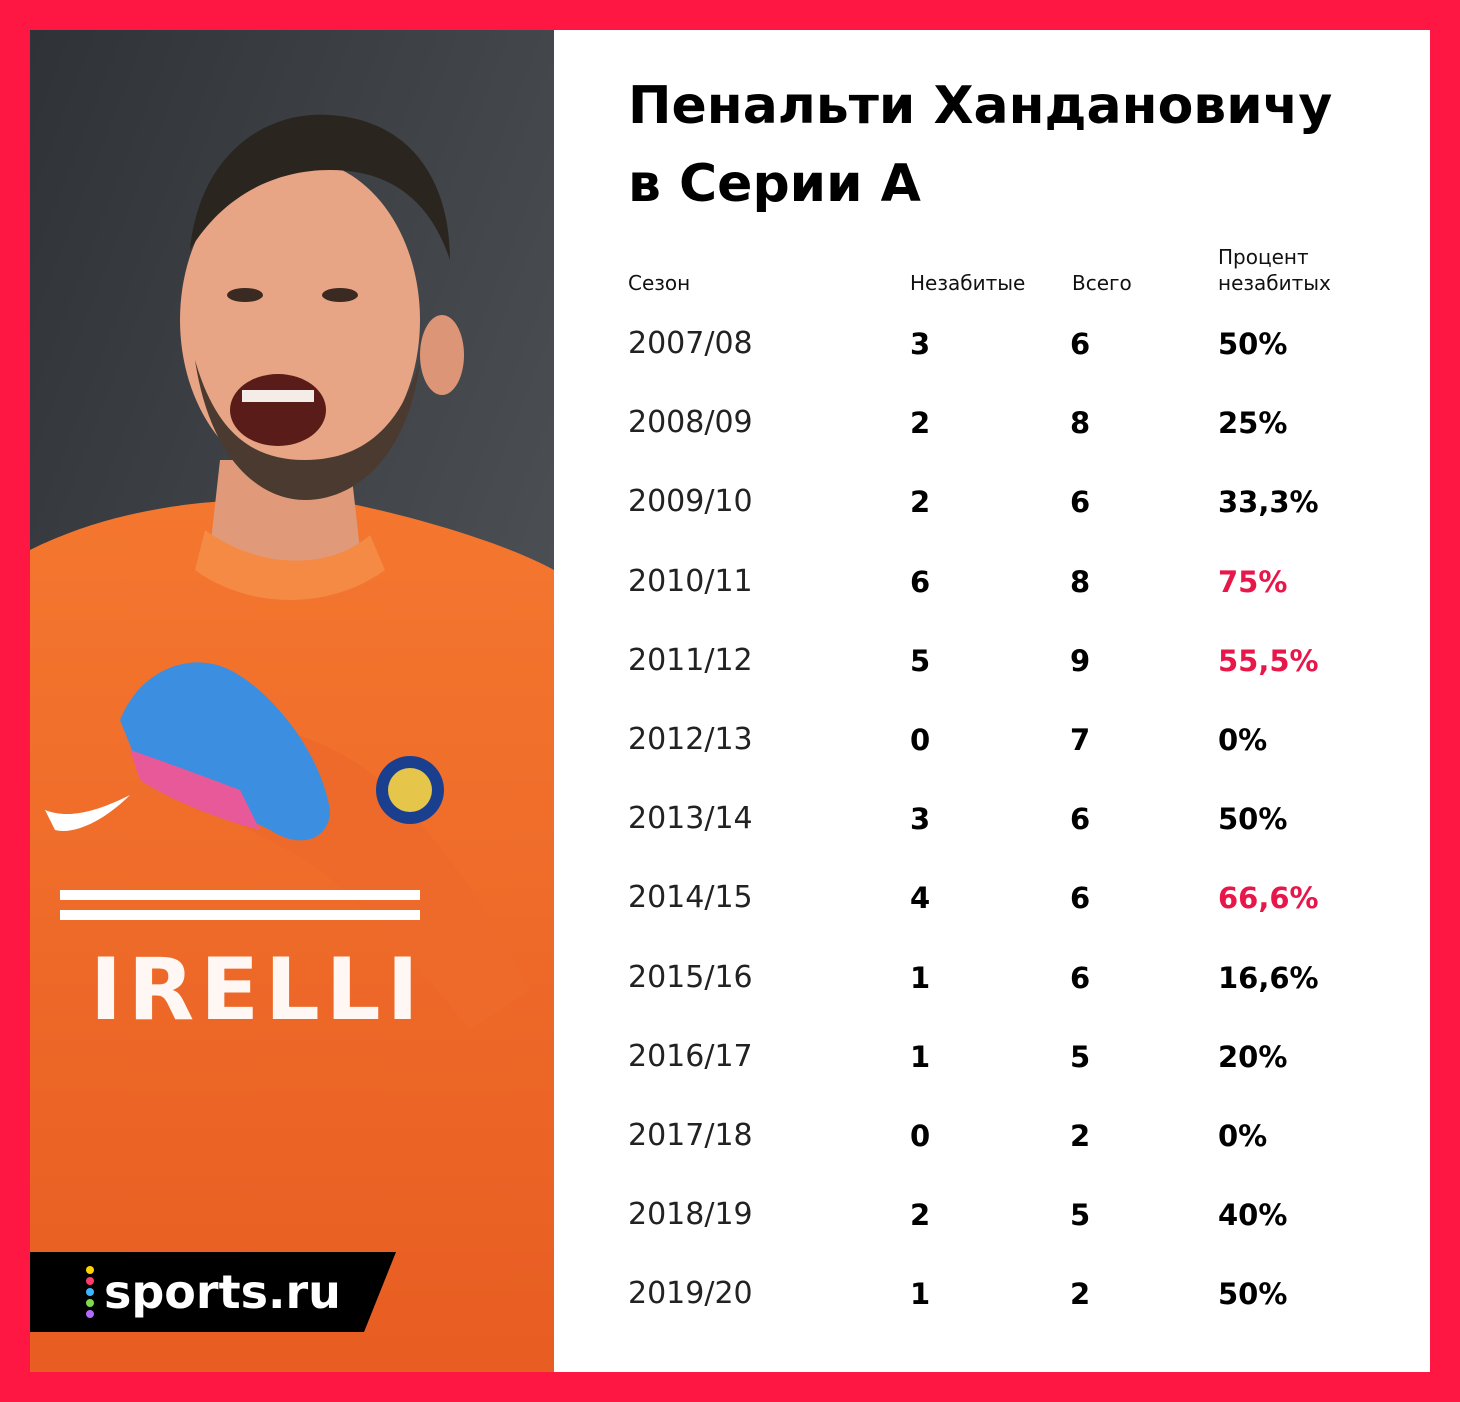 This screenshot has height=1402, width=1460. I want to click on table-row: 2007/08 3 6 50%, so click(992, 344).